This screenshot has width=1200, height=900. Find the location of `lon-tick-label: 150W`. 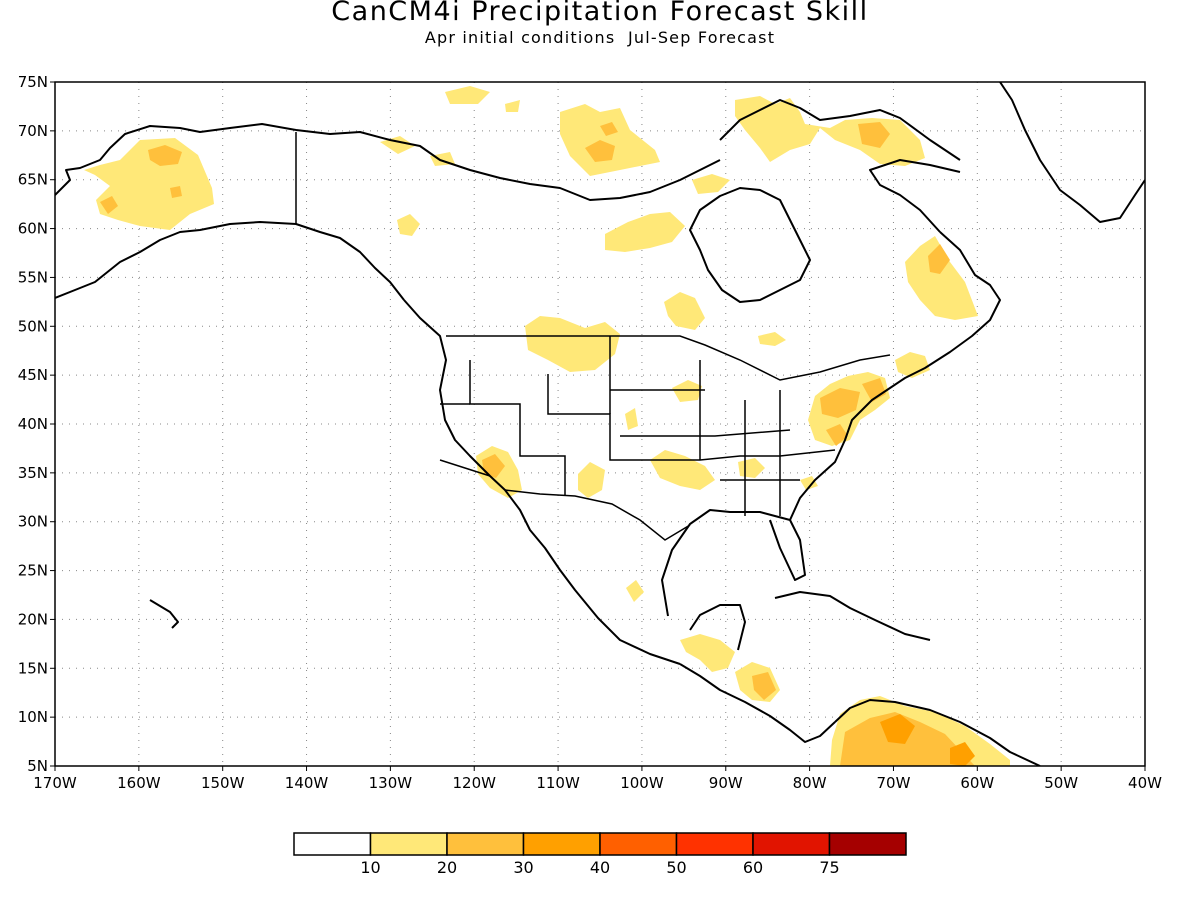

lon-tick-label: 150W is located at coordinates (223, 783).